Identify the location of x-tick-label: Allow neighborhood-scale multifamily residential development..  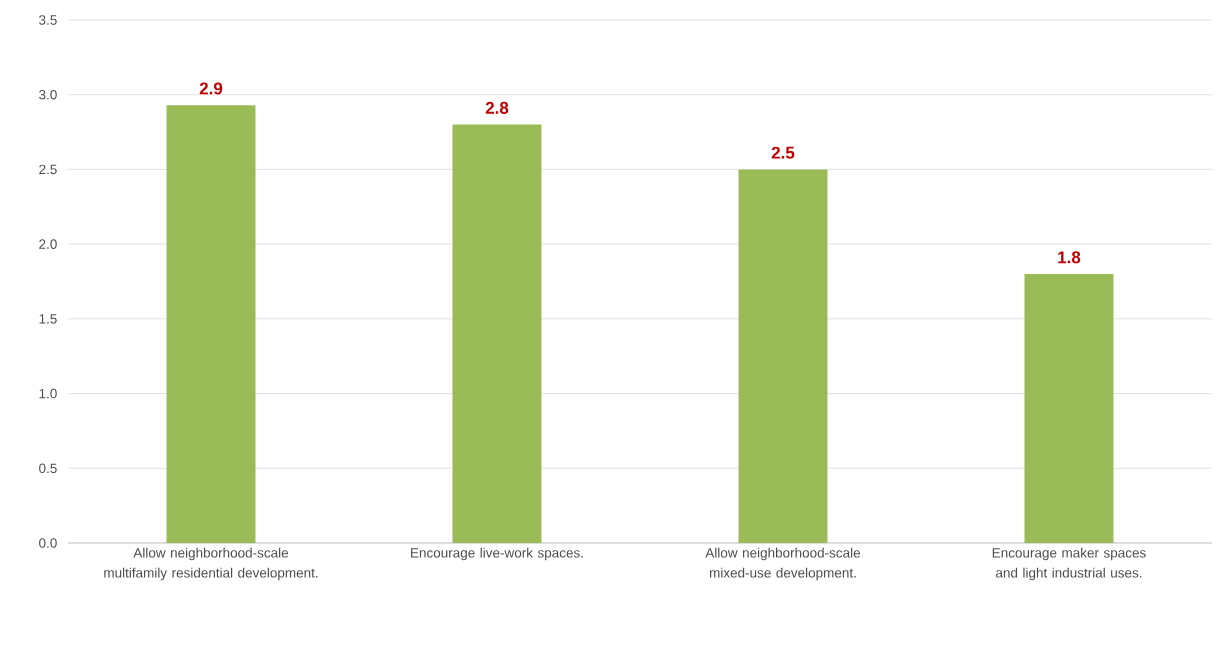
(211, 564).